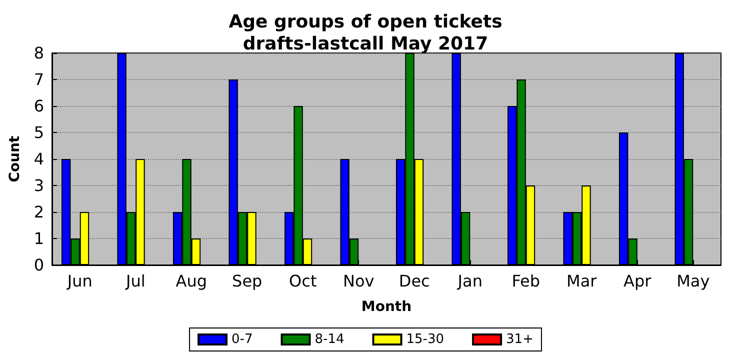  What do you see at coordinates (39, 132) in the screenshot?
I see `y-tick-label: 5` at bounding box center [39, 132].